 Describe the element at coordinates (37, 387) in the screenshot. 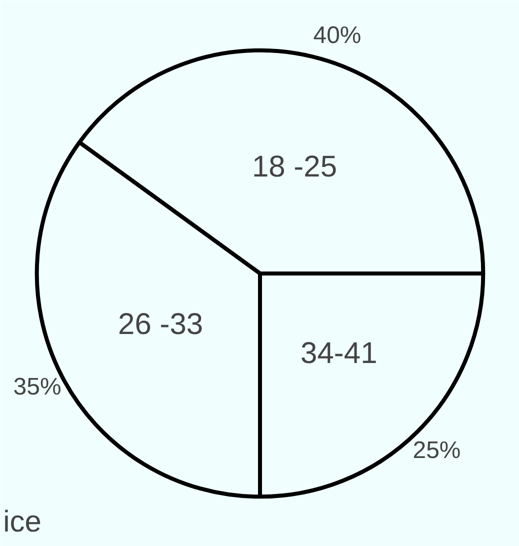

I see `data-label: 35%` at that location.